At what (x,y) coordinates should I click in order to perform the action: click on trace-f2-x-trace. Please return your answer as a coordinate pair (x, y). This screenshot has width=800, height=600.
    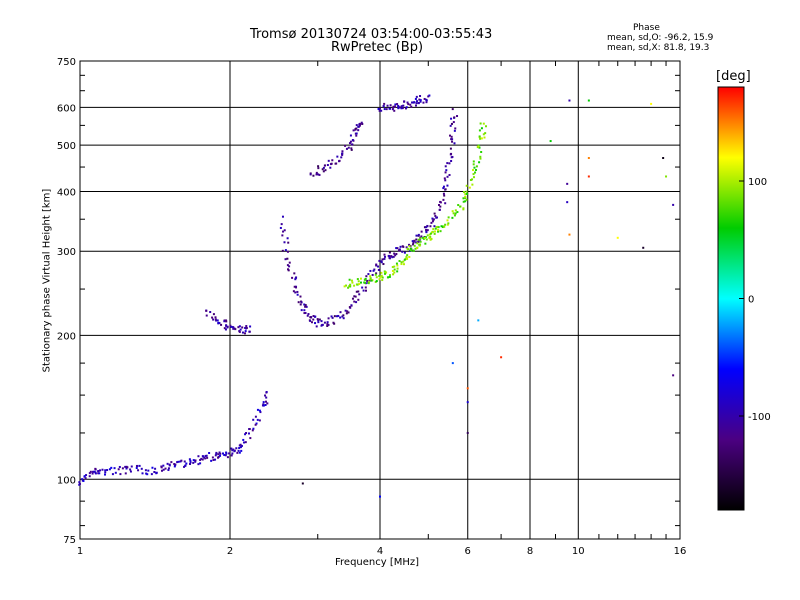
    Looking at the image, I should click on (415, 205).